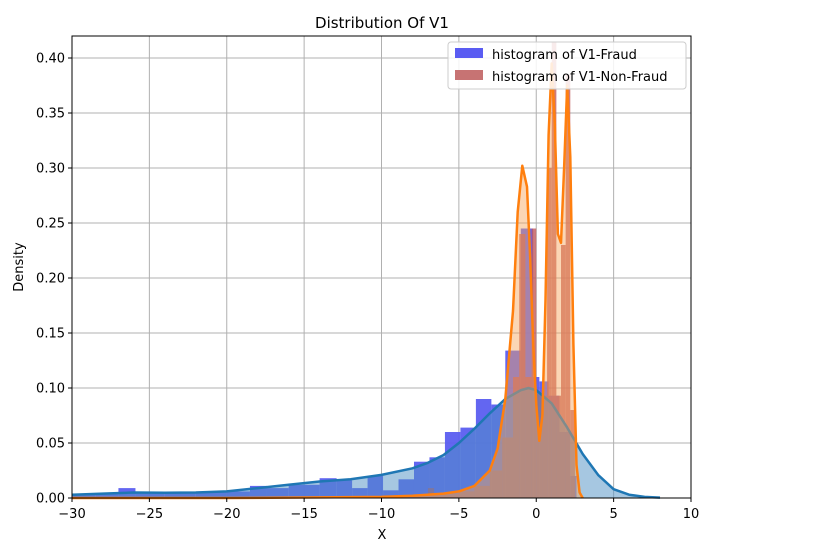  Describe the element at coordinates (691, 514) in the screenshot. I see `x-tick-label: 10` at that location.